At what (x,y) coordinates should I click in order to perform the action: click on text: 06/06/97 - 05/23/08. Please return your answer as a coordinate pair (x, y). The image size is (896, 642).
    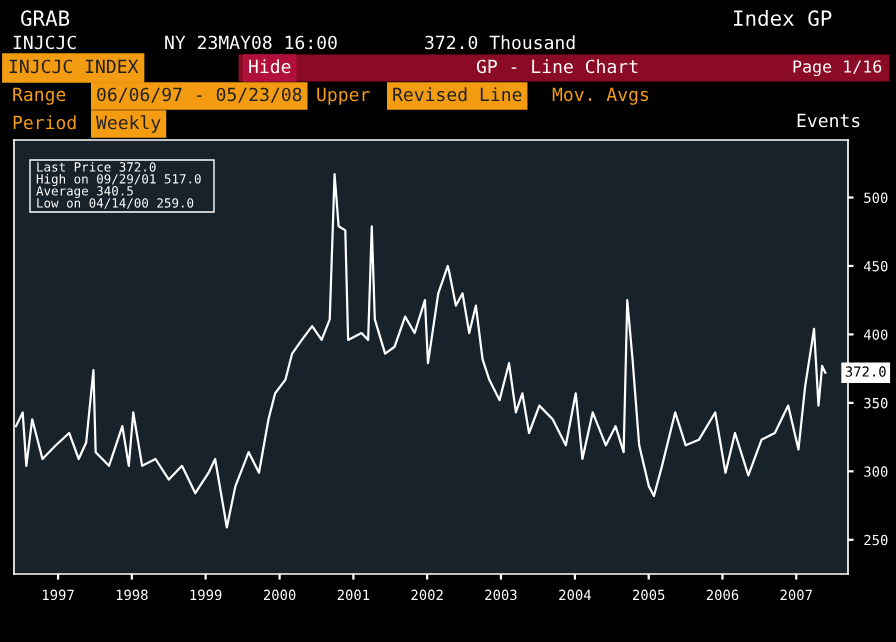
    Looking at the image, I should click on (199, 95).